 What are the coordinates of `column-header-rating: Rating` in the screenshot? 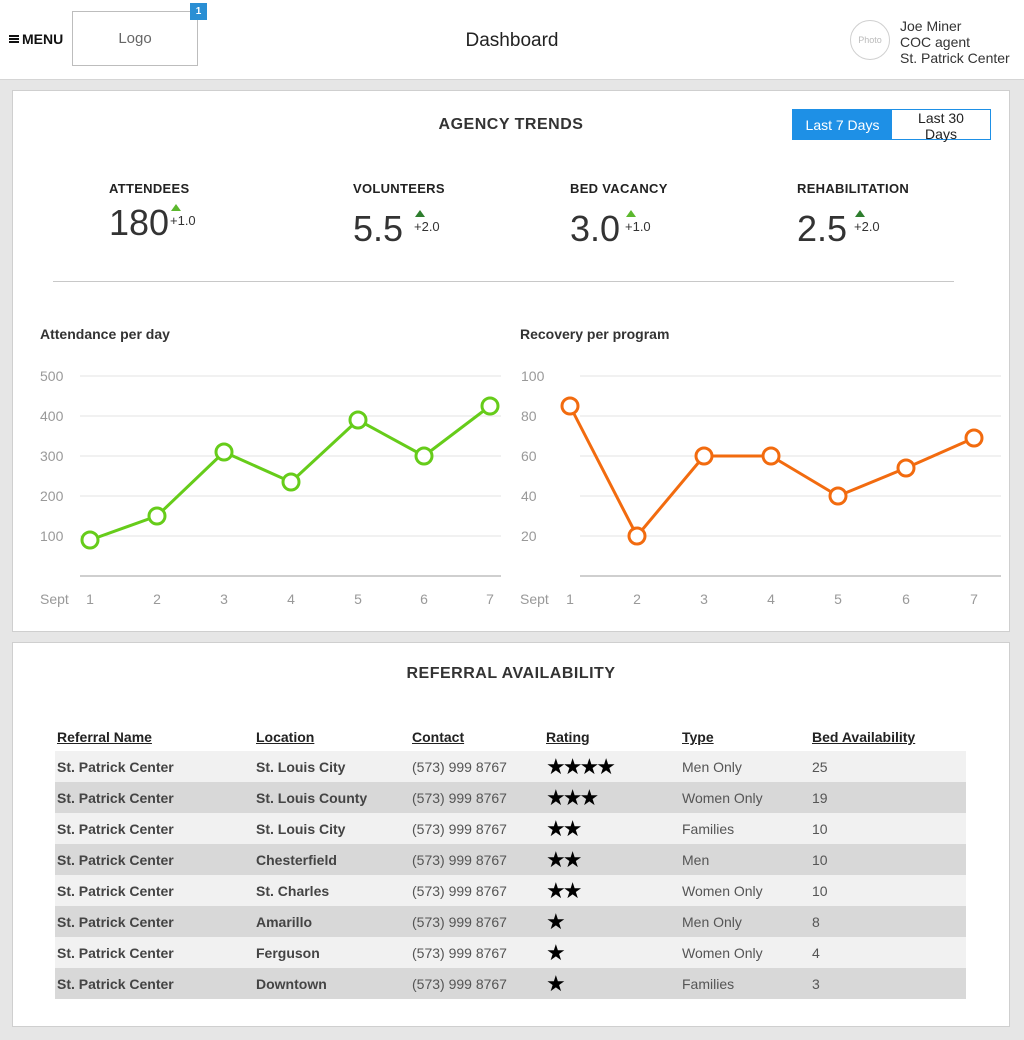 It's located at (568, 737).